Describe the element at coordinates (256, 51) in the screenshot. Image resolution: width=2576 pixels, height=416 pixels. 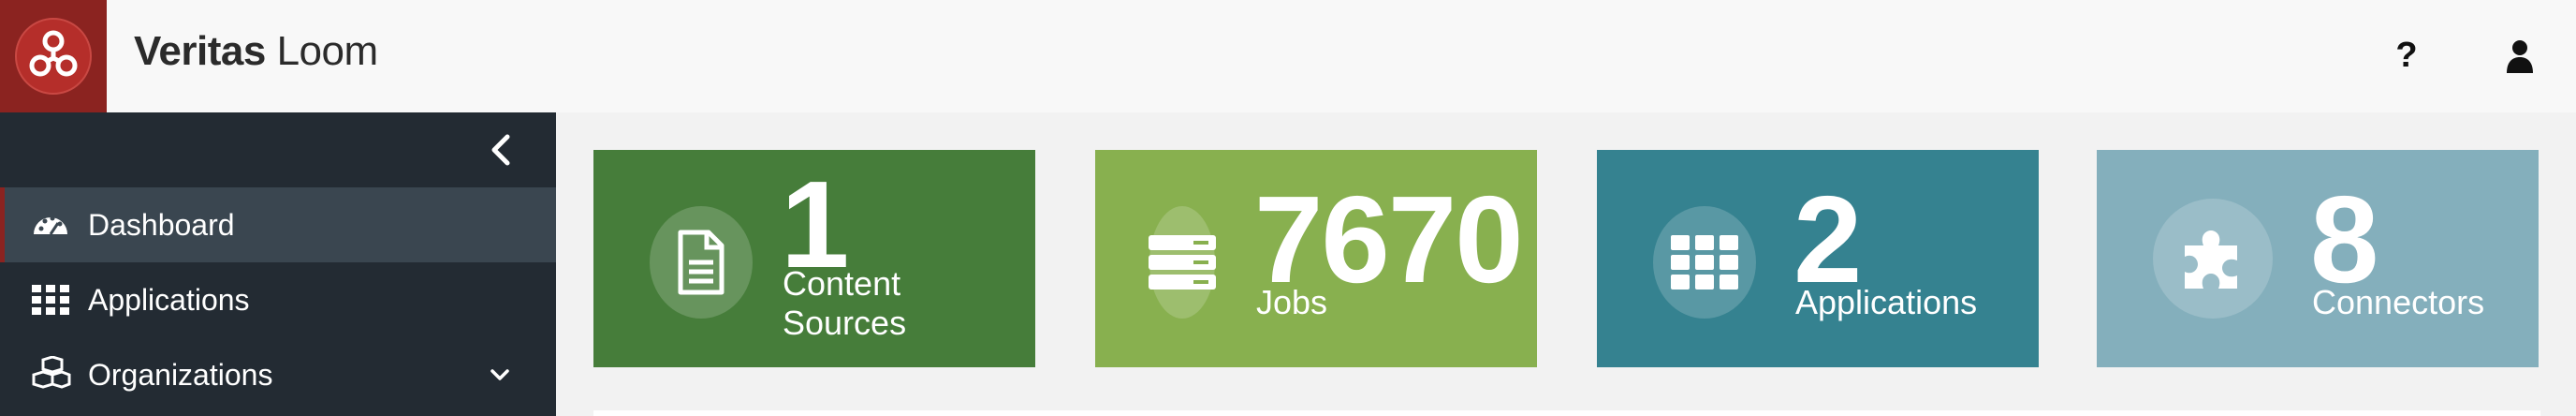
I see `app-title: Veritas Loom` at that location.